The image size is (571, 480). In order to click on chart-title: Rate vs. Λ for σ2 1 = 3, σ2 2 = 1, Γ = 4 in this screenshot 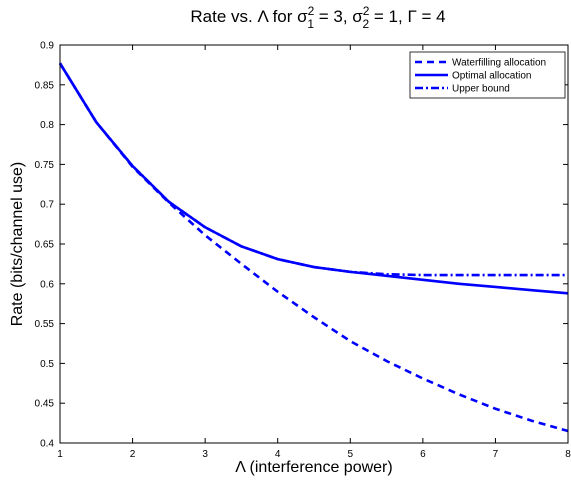, I will do `click(317, 17)`.